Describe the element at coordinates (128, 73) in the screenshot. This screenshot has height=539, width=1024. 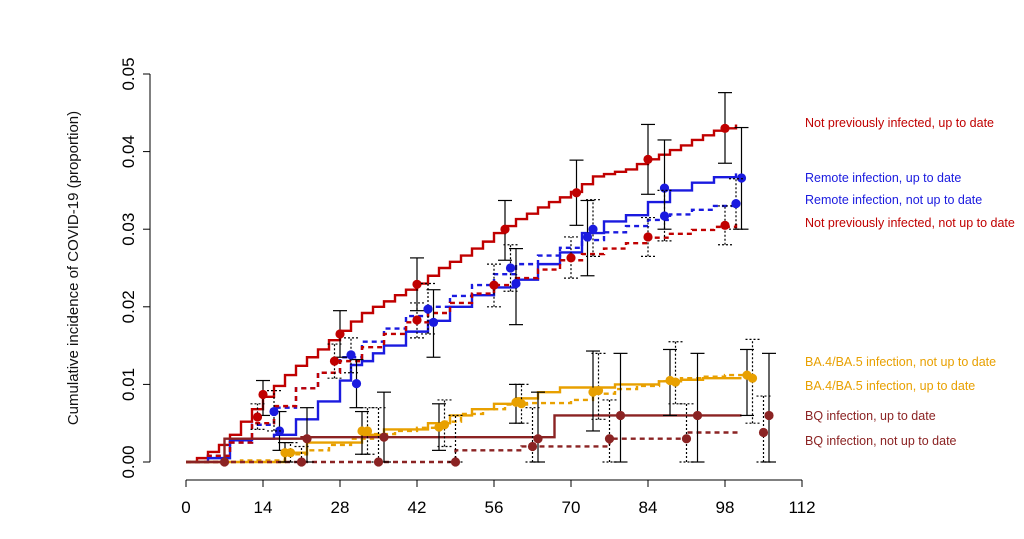
I see `y-tick-label: 0.05` at that location.